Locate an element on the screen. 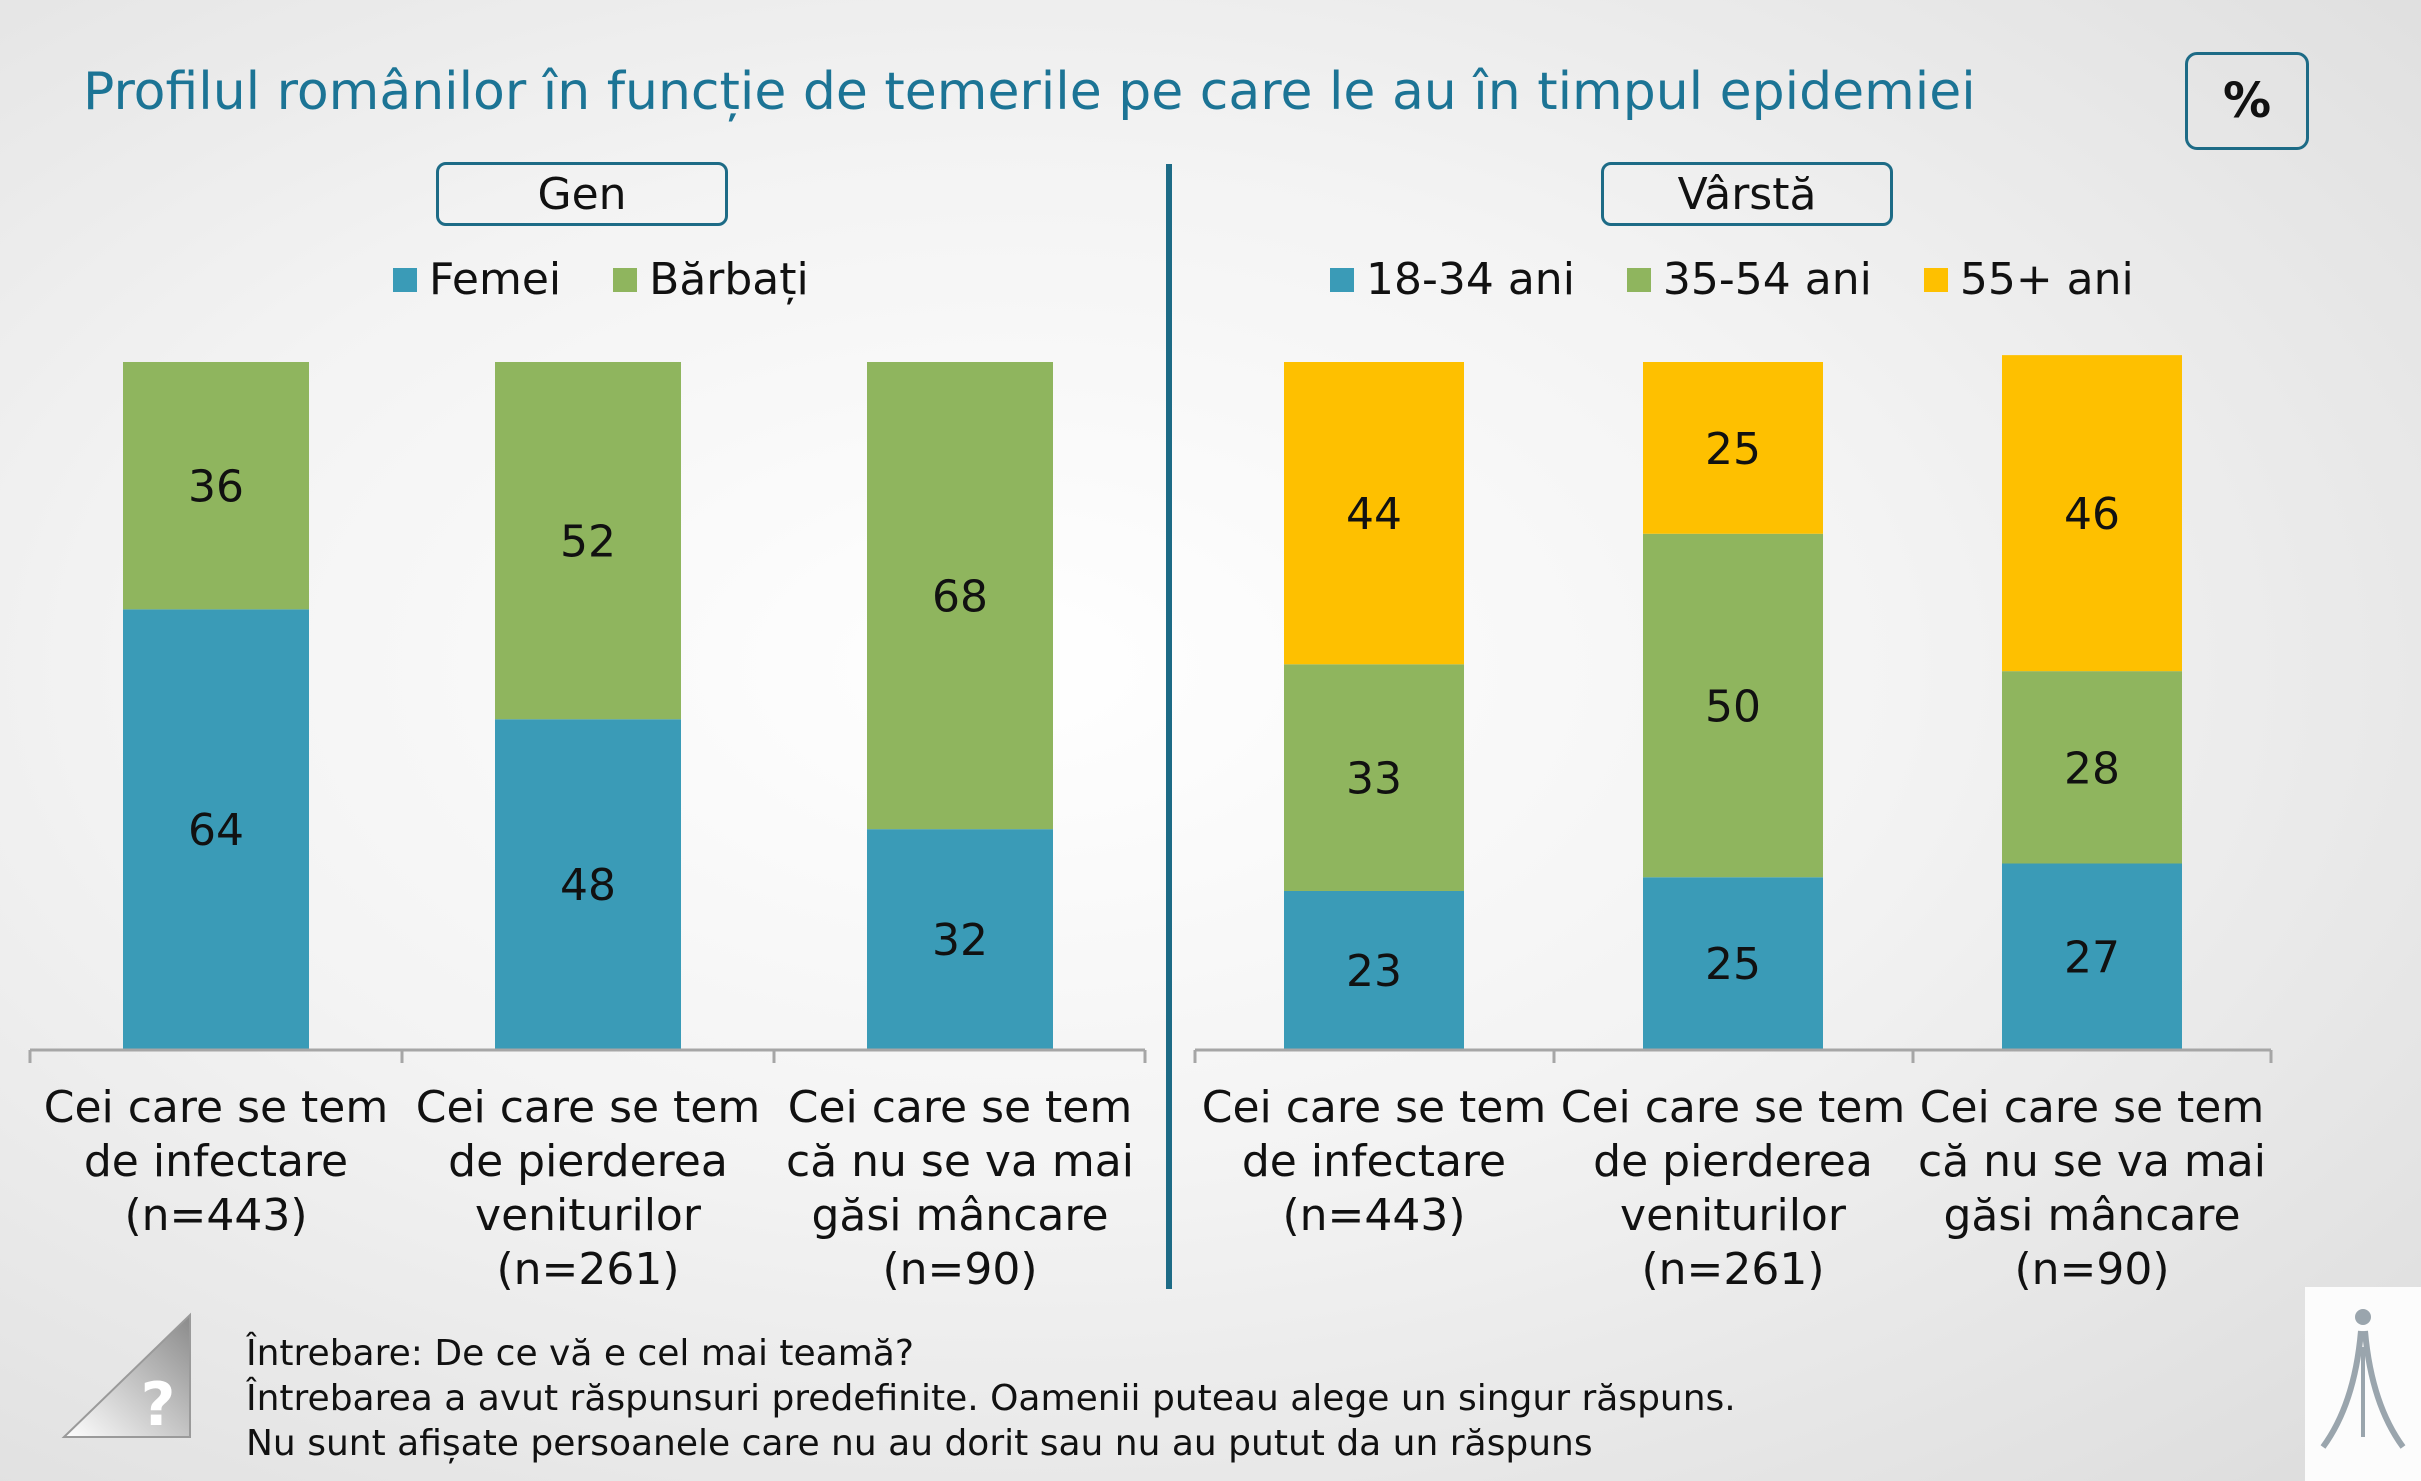  legend-item-barbati: Bărbați is located at coordinates (711, 279).